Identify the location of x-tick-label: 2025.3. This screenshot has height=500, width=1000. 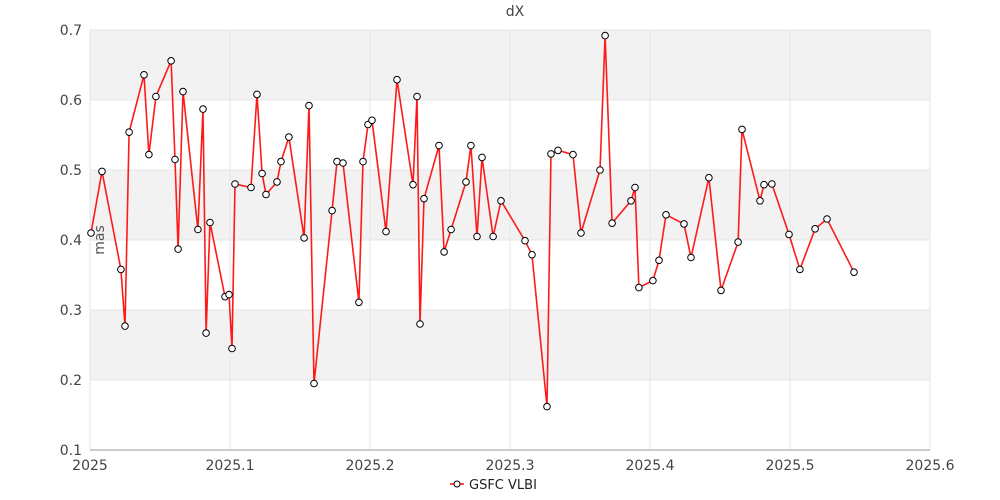
(510, 466).